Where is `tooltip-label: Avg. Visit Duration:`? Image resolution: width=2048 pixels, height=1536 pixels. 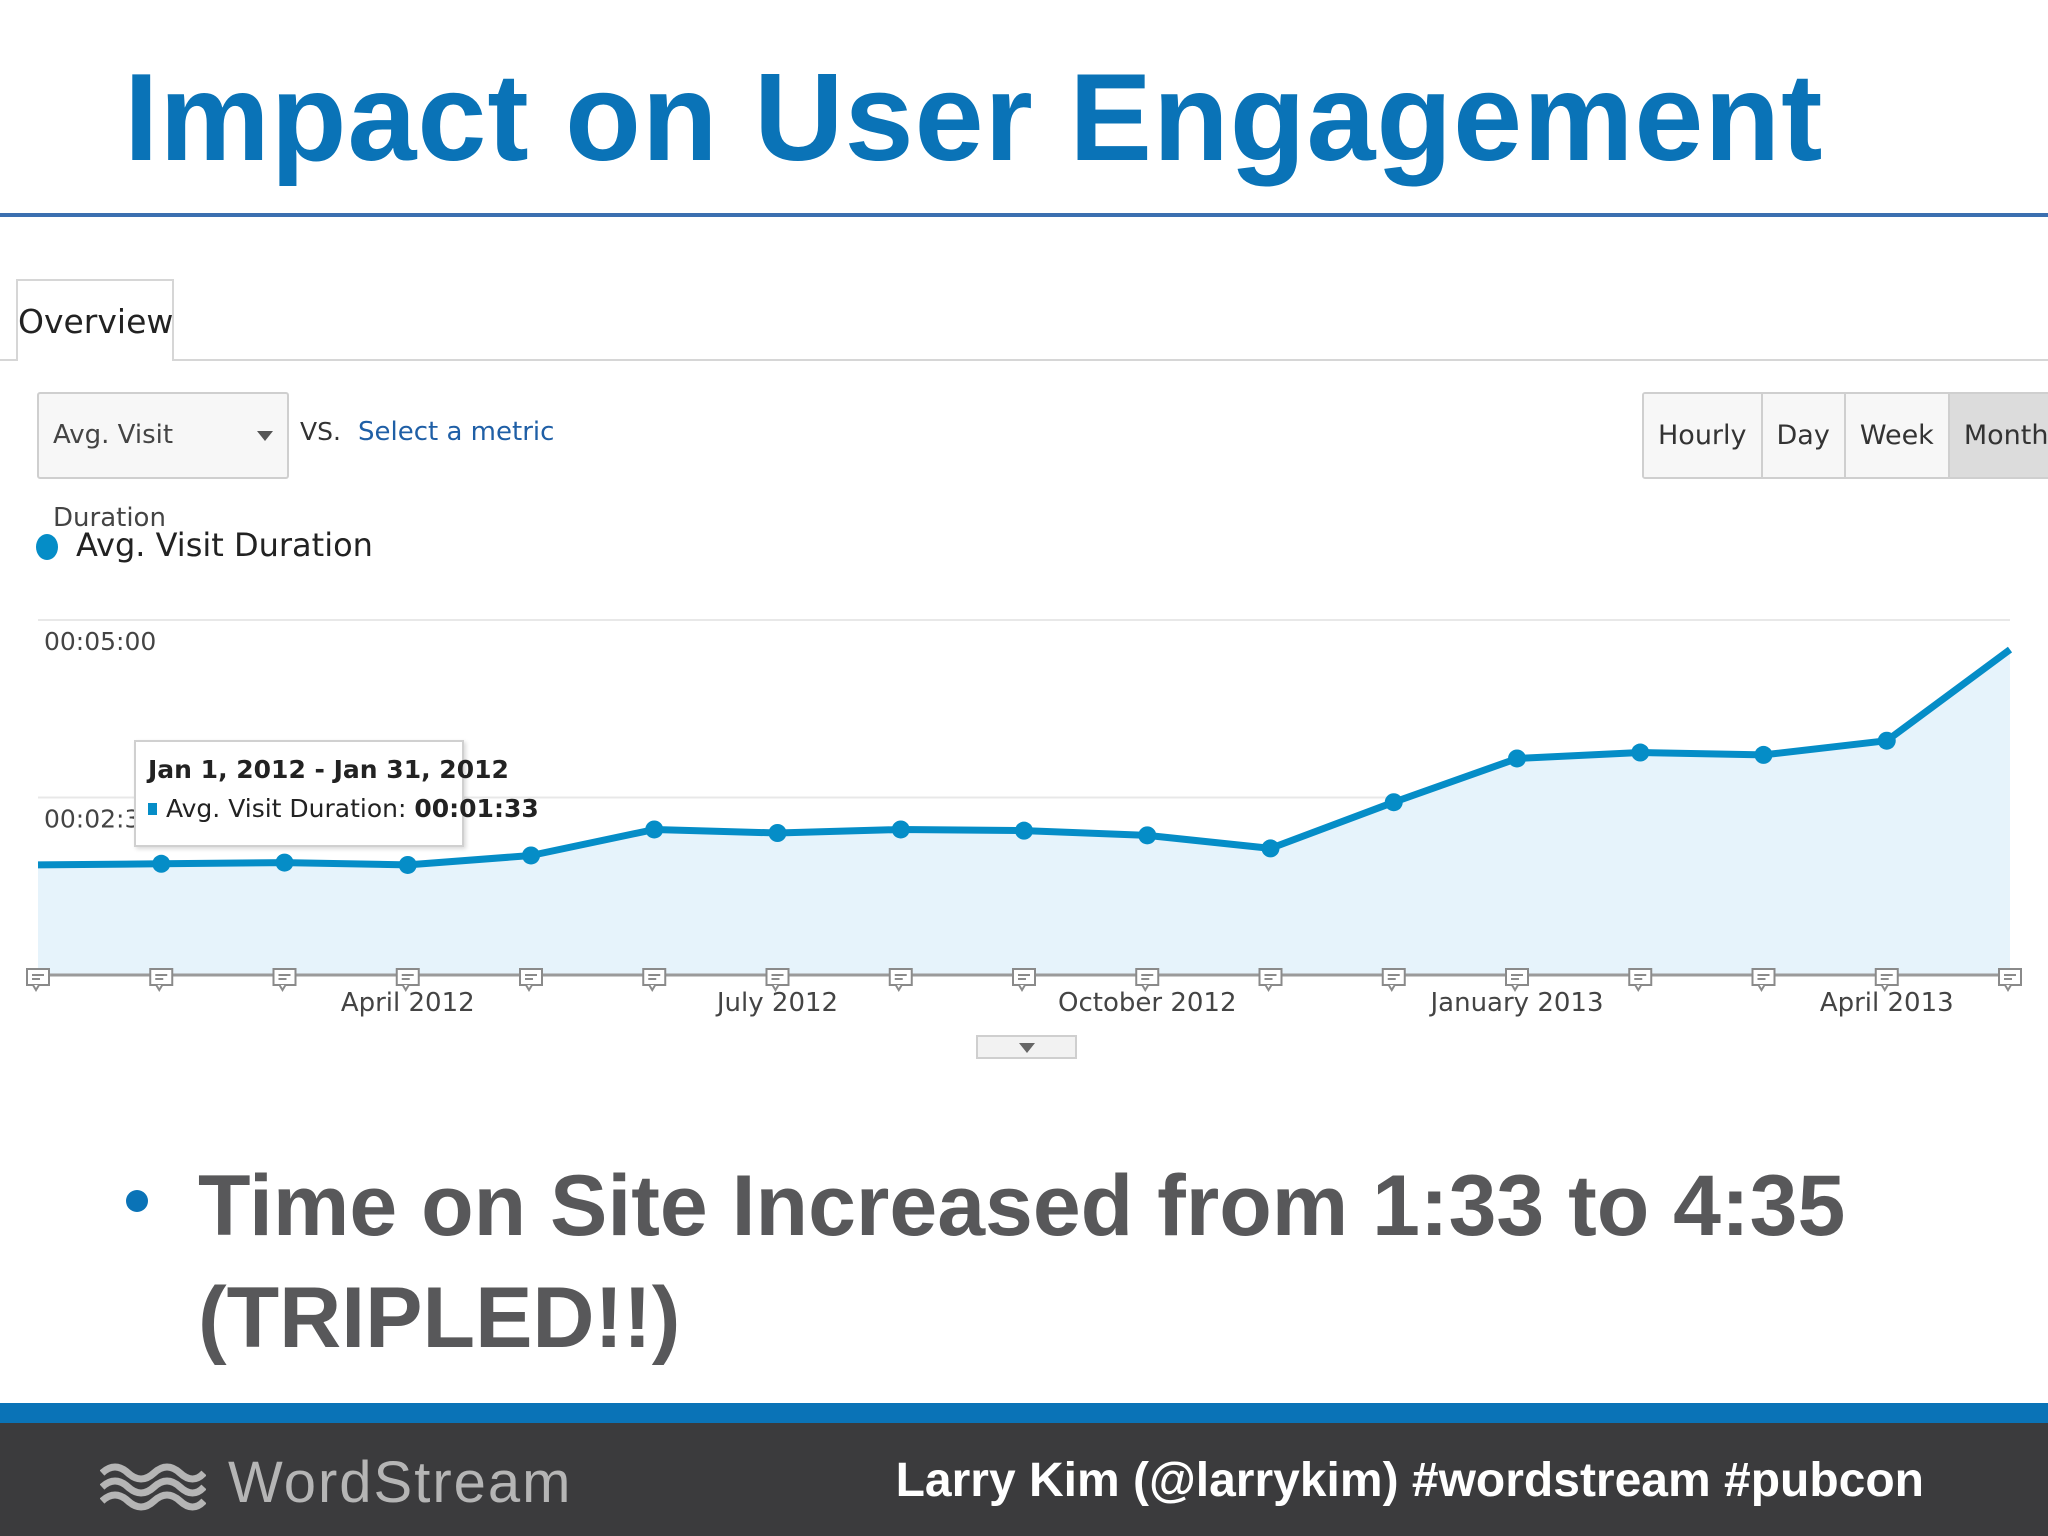
tooltip-label: Avg. Visit Duration: is located at coordinates (286, 808).